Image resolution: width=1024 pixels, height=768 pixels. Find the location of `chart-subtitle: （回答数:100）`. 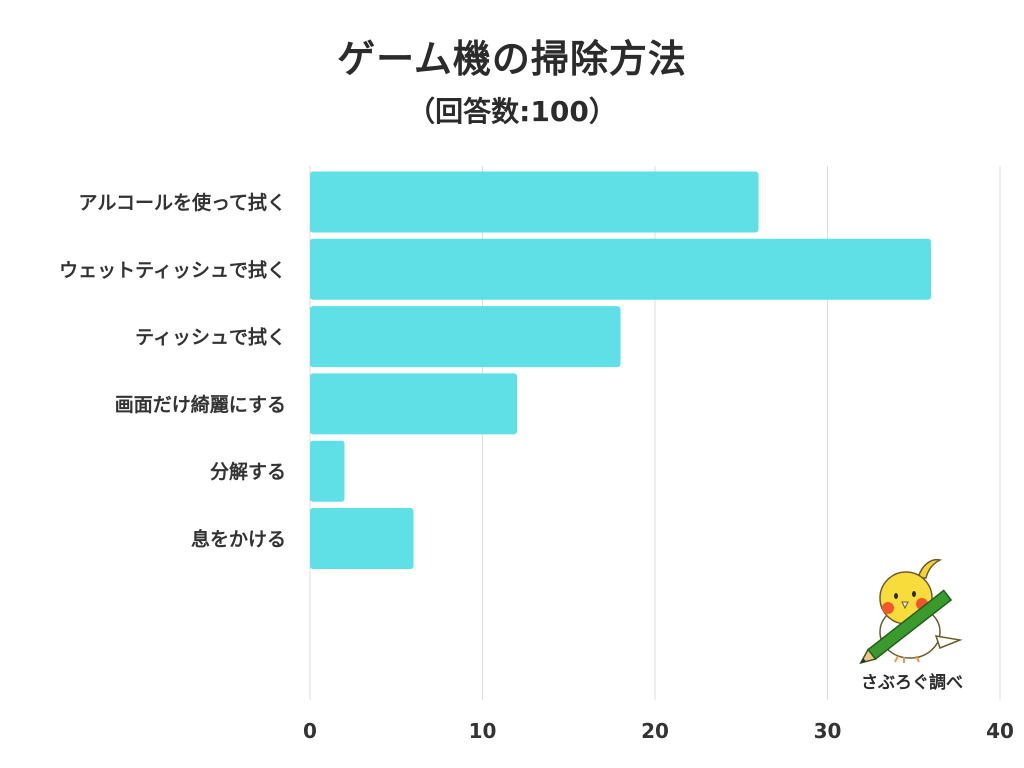

chart-subtitle: （回答数:100） is located at coordinates (512, 111).